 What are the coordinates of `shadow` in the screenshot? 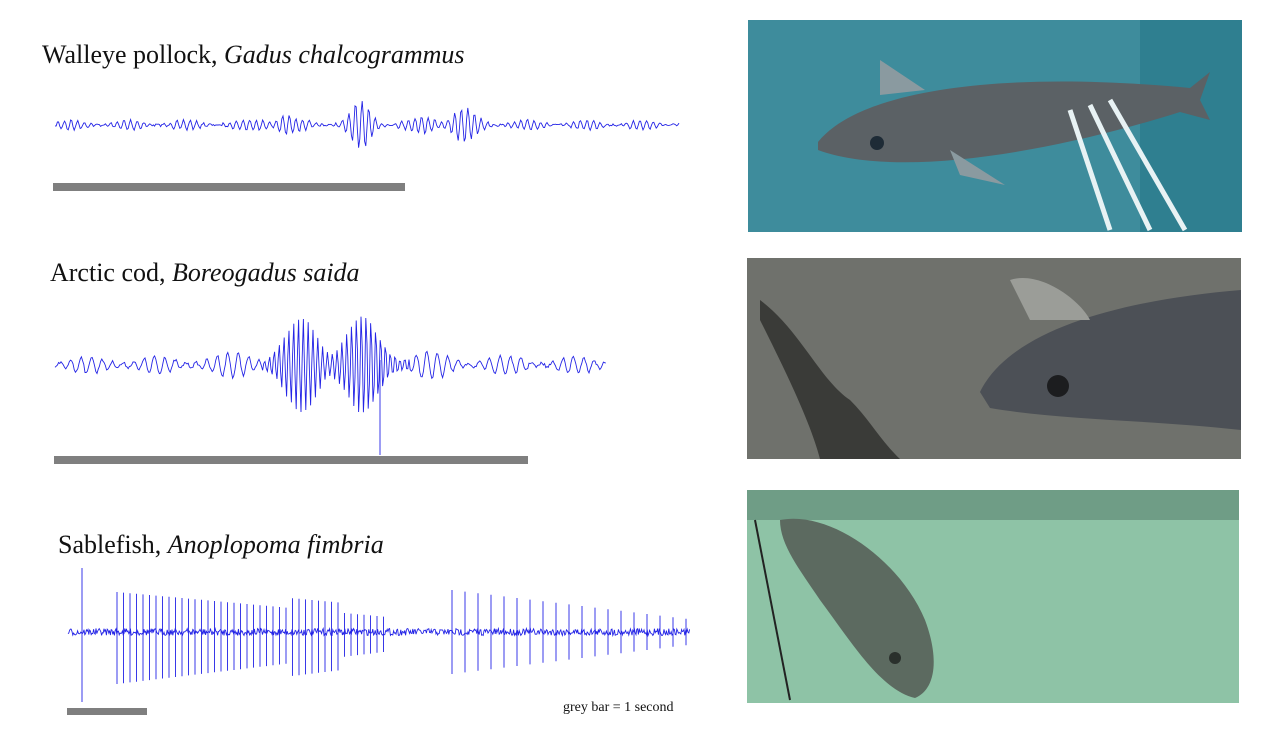 It's located at (830, 379).